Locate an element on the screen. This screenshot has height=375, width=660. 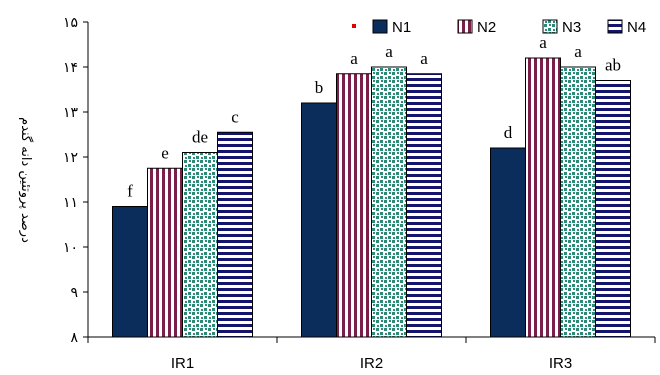
y-tick-label: ۱۱ is located at coordinates (70, 203).